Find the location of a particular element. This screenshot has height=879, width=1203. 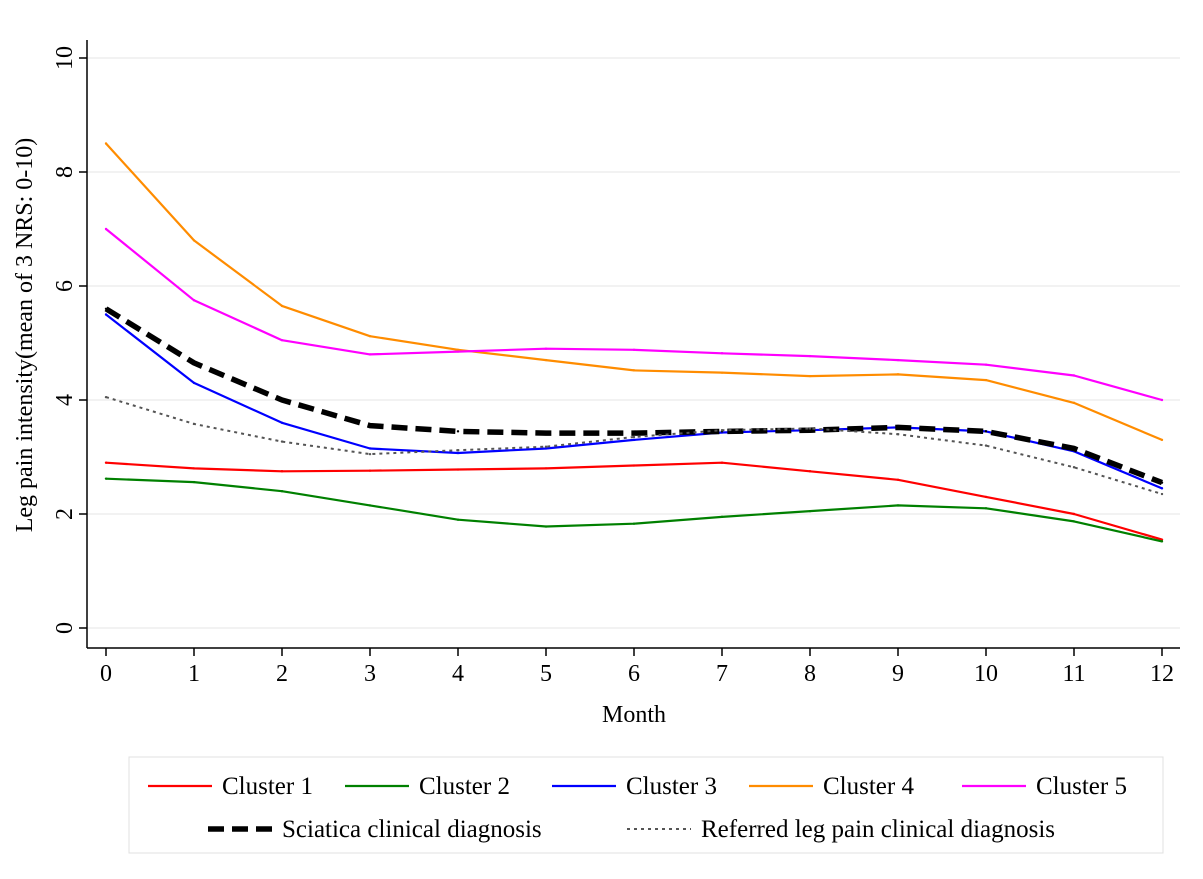

x-tick-label: 5 is located at coordinates (546, 674).